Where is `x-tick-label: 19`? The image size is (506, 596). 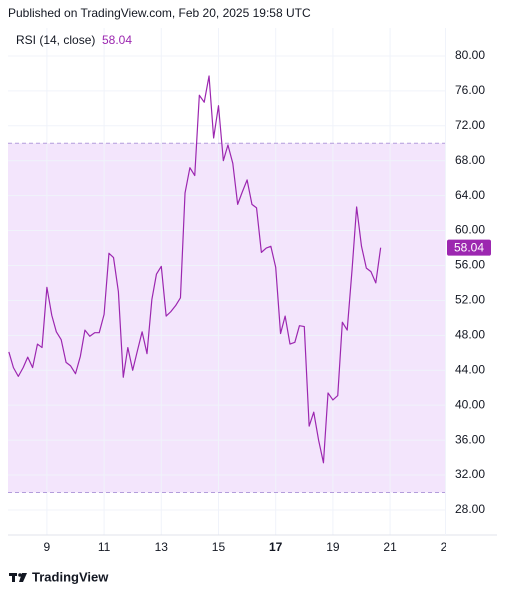
x-tick-label: 19 is located at coordinates (333, 547).